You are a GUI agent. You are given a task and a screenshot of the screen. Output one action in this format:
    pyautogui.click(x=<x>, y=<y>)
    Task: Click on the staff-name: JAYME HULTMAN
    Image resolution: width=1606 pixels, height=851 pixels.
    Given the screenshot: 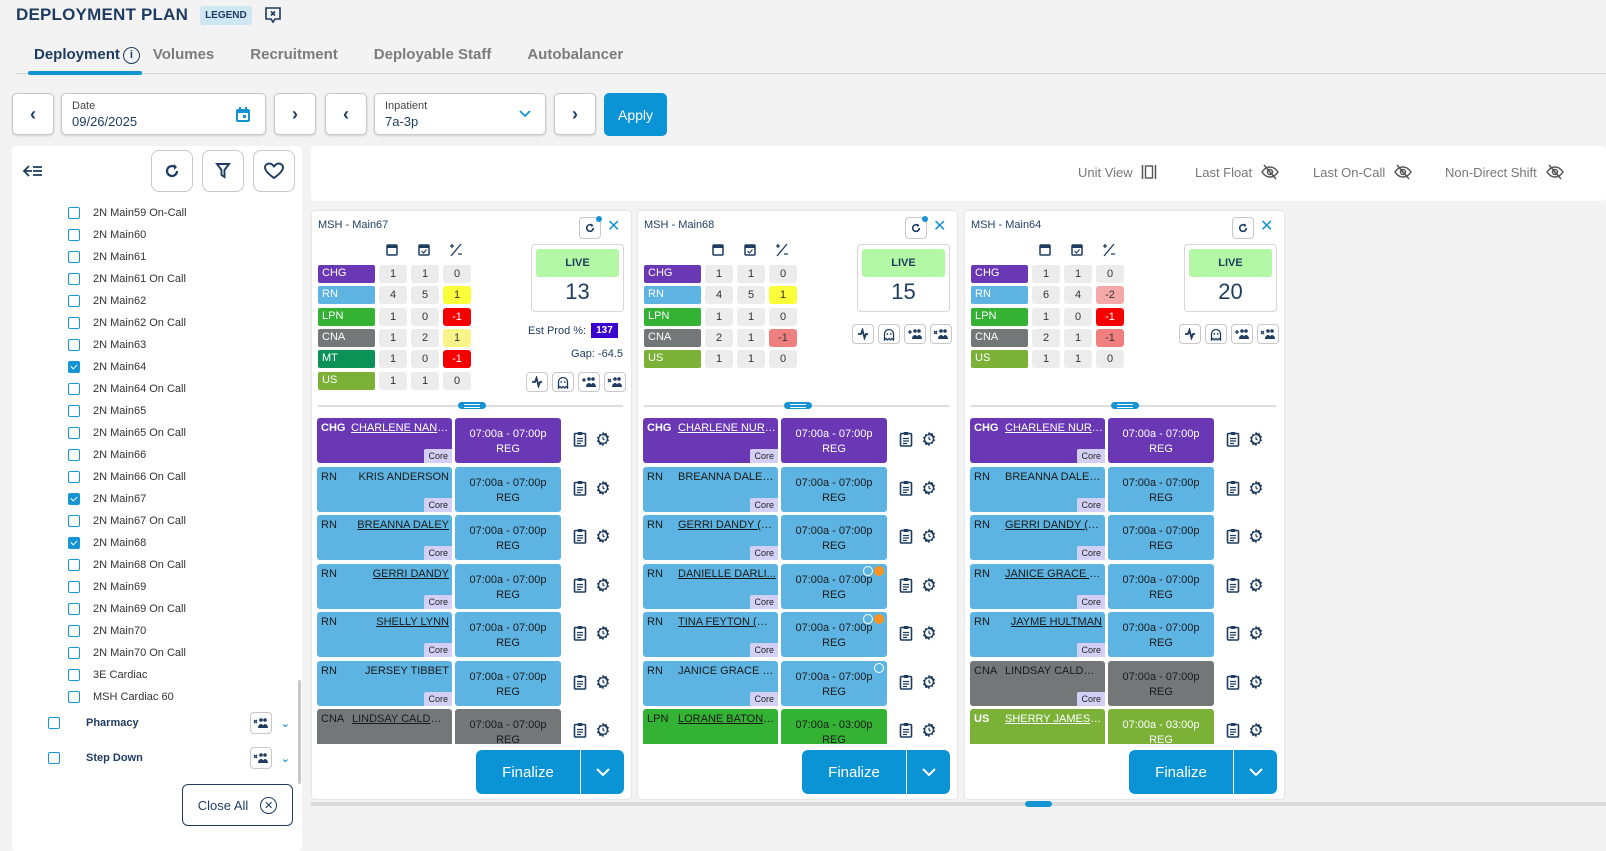 What is the action you would take?
    pyautogui.click(x=1056, y=622)
    